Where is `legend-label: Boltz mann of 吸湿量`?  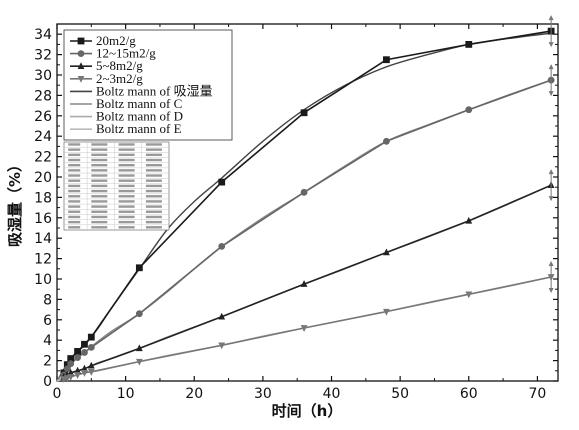
legend-label: Boltz mann of 吸湿量 is located at coordinates (154, 90).